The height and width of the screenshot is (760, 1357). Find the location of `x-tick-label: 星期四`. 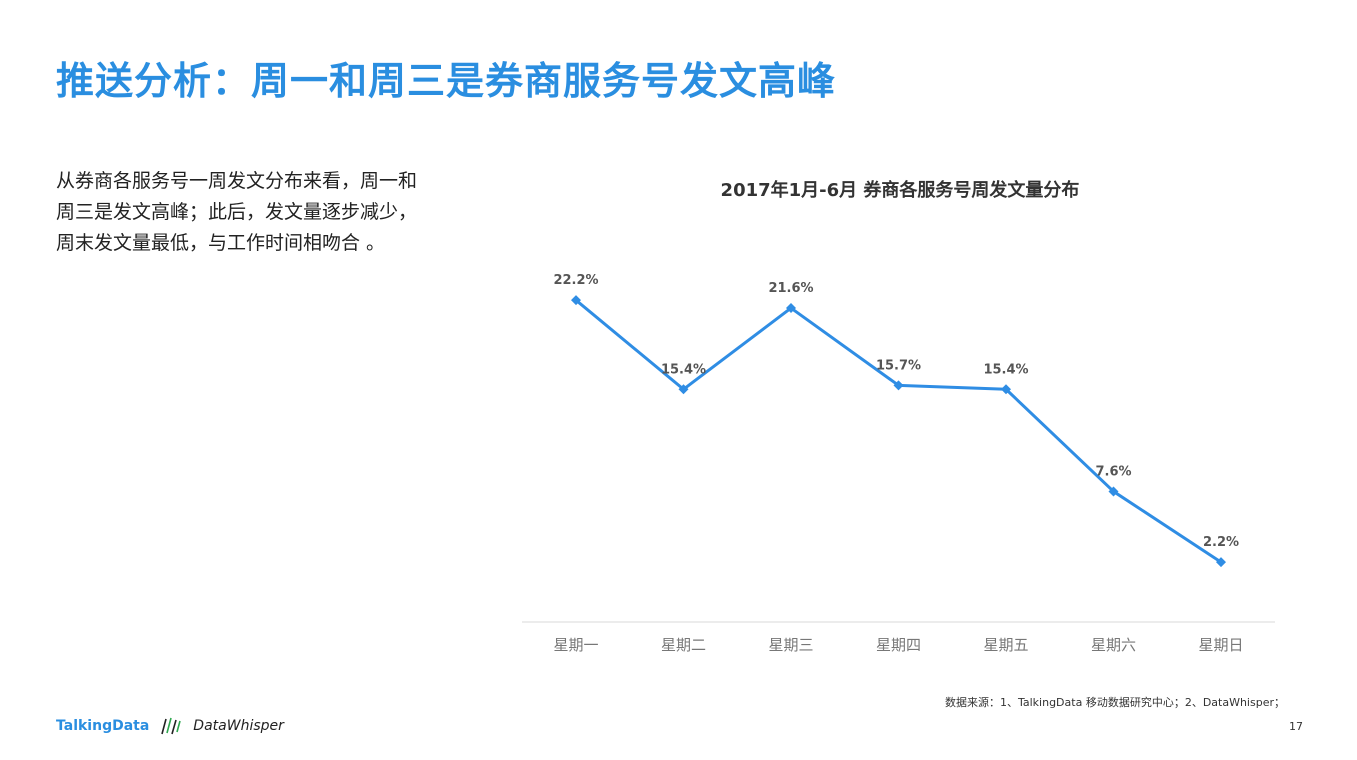

x-tick-label: 星期四 is located at coordinates (898, 645).